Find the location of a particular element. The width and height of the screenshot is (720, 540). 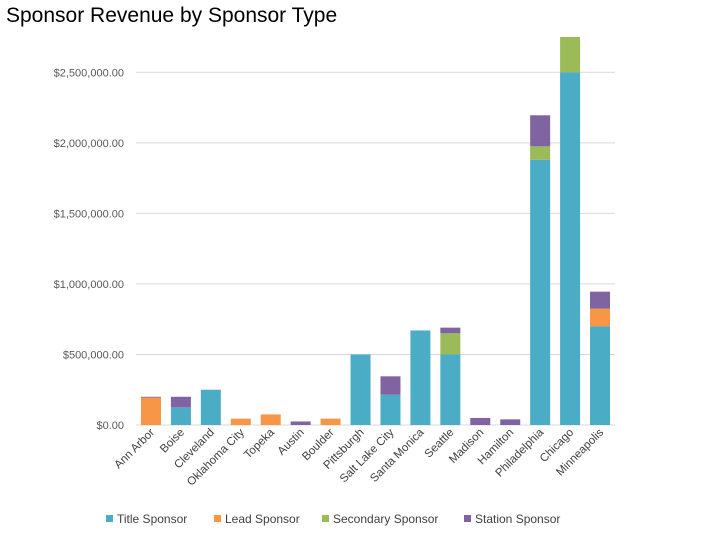

bar-boise-title-sponsor is located at coordinates (180, 416).